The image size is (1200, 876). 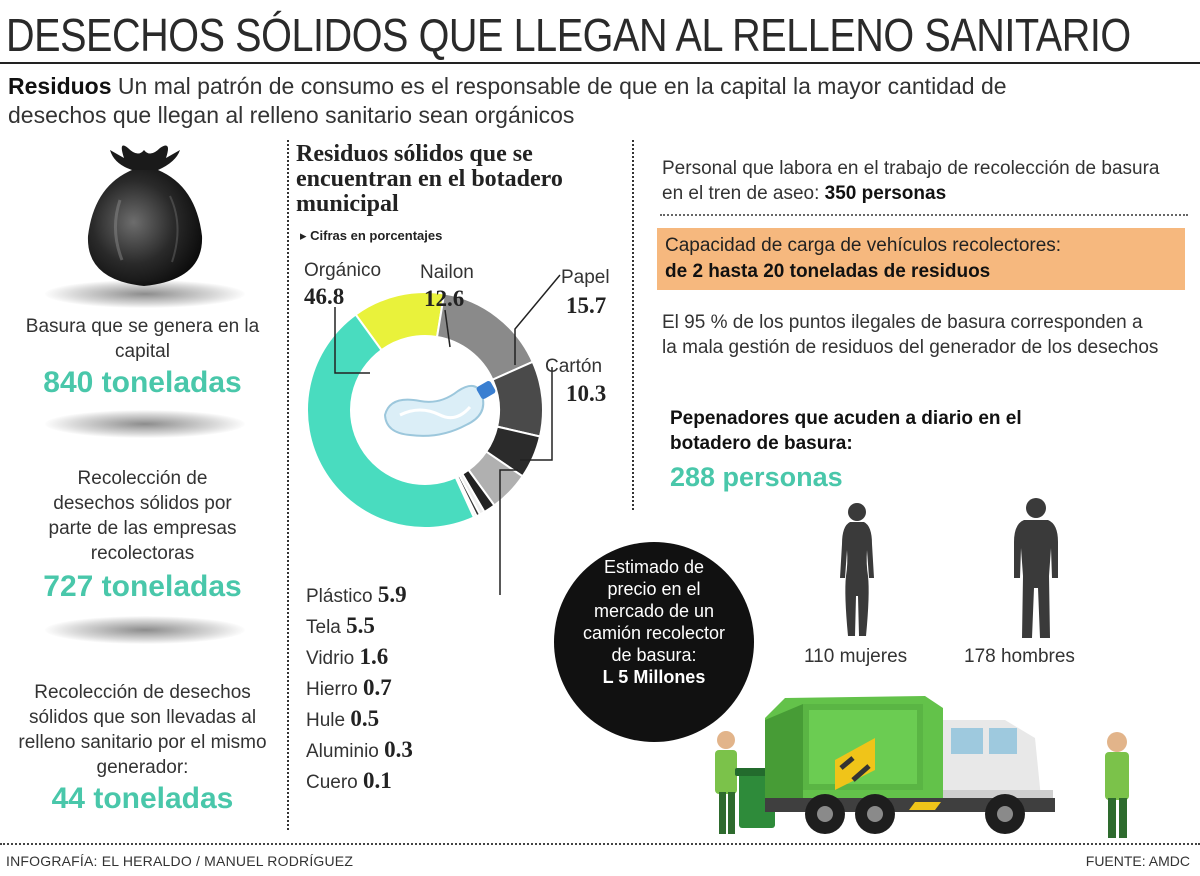 What do you see at coordinates (359, 749) in the screenshot?
I see `list-item: Aluminio 0.3` at bounding box center [359, 749].